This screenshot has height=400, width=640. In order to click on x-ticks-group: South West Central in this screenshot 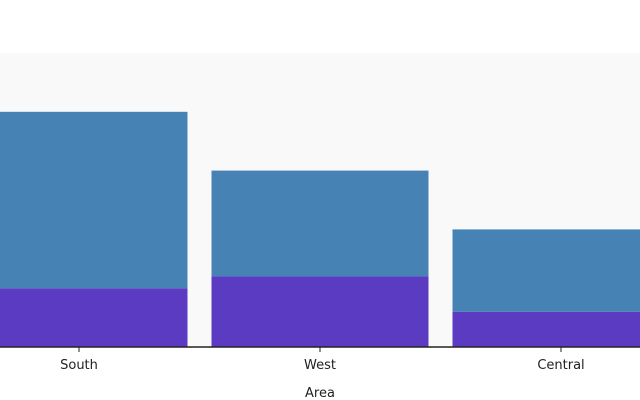, I will do `click(322, 360)`.